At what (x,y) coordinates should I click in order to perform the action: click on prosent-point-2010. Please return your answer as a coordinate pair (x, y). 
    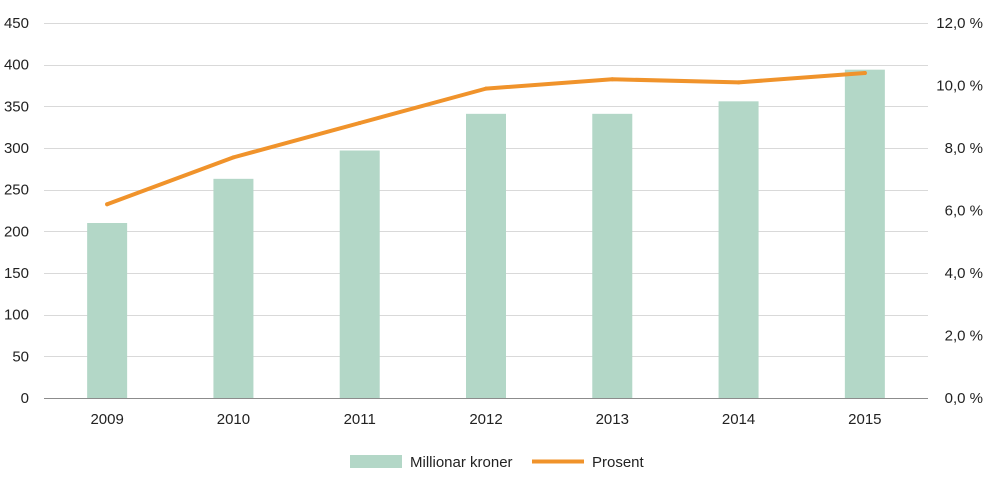
    Looking at the image, I should click on (233, 157).